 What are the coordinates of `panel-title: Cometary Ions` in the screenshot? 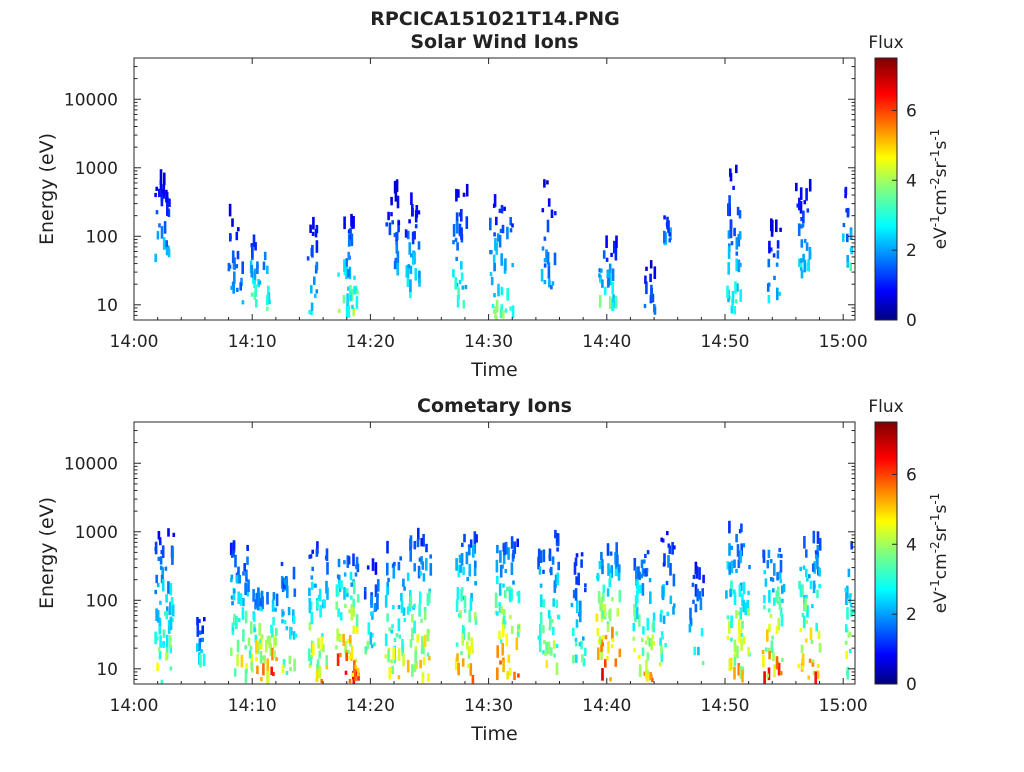 It's located at (494, 406).